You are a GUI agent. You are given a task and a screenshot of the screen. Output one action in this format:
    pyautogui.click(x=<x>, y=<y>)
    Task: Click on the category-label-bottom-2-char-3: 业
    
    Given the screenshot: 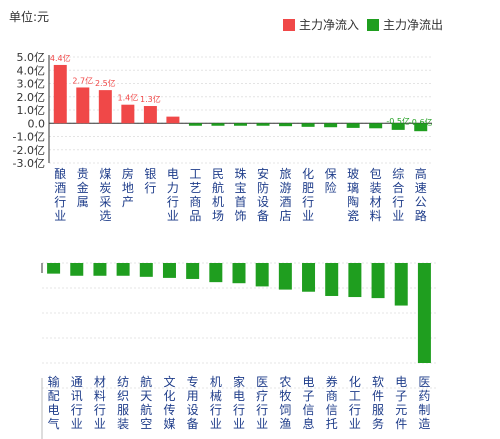 What is the action you would take?
    pyautogui.click(x=100, y=424)
    